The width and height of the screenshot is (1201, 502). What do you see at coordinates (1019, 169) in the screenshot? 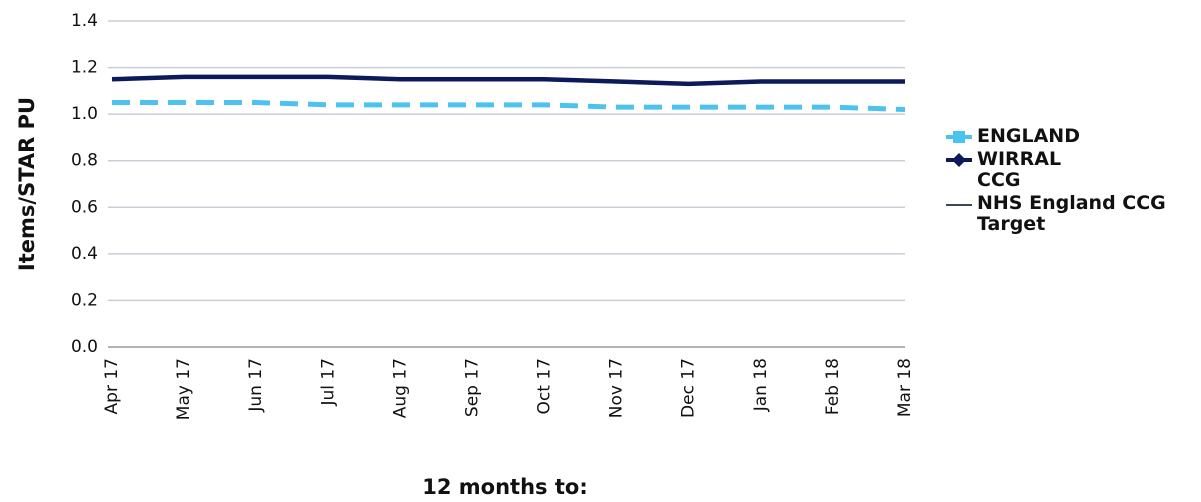
I see `legend-label: WIRRAL CCG` at bounding box center [1019, 169].